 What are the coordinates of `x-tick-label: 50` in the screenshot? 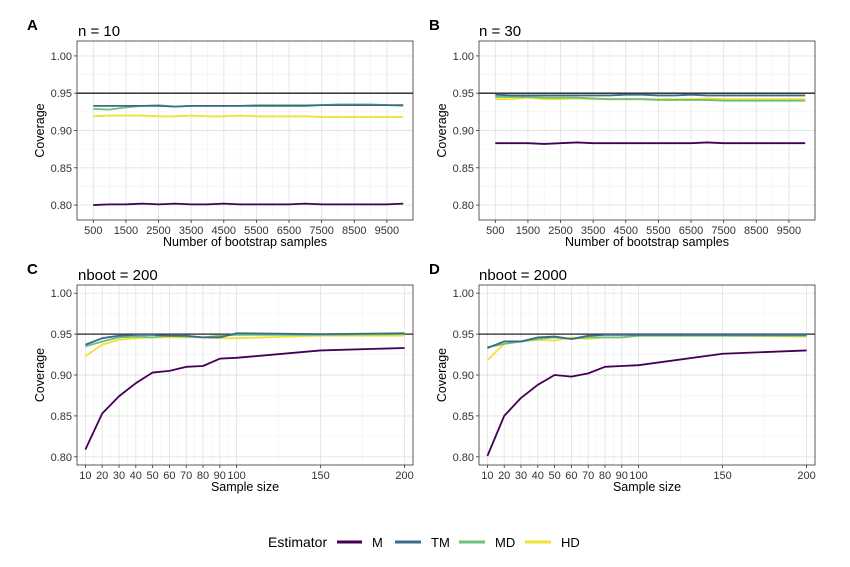 It's located at (152, 476).